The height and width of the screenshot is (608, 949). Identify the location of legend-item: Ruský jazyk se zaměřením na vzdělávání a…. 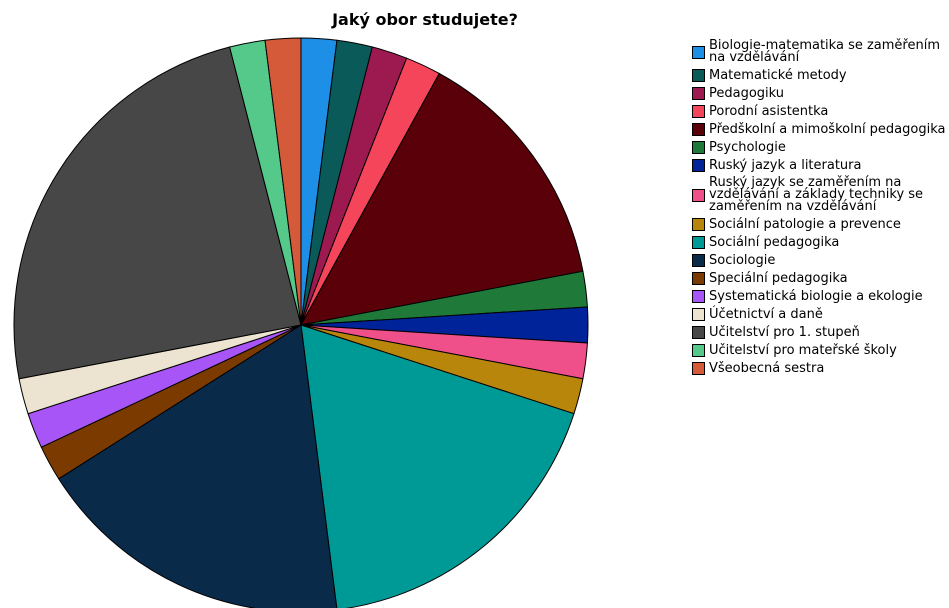
(820, 194).